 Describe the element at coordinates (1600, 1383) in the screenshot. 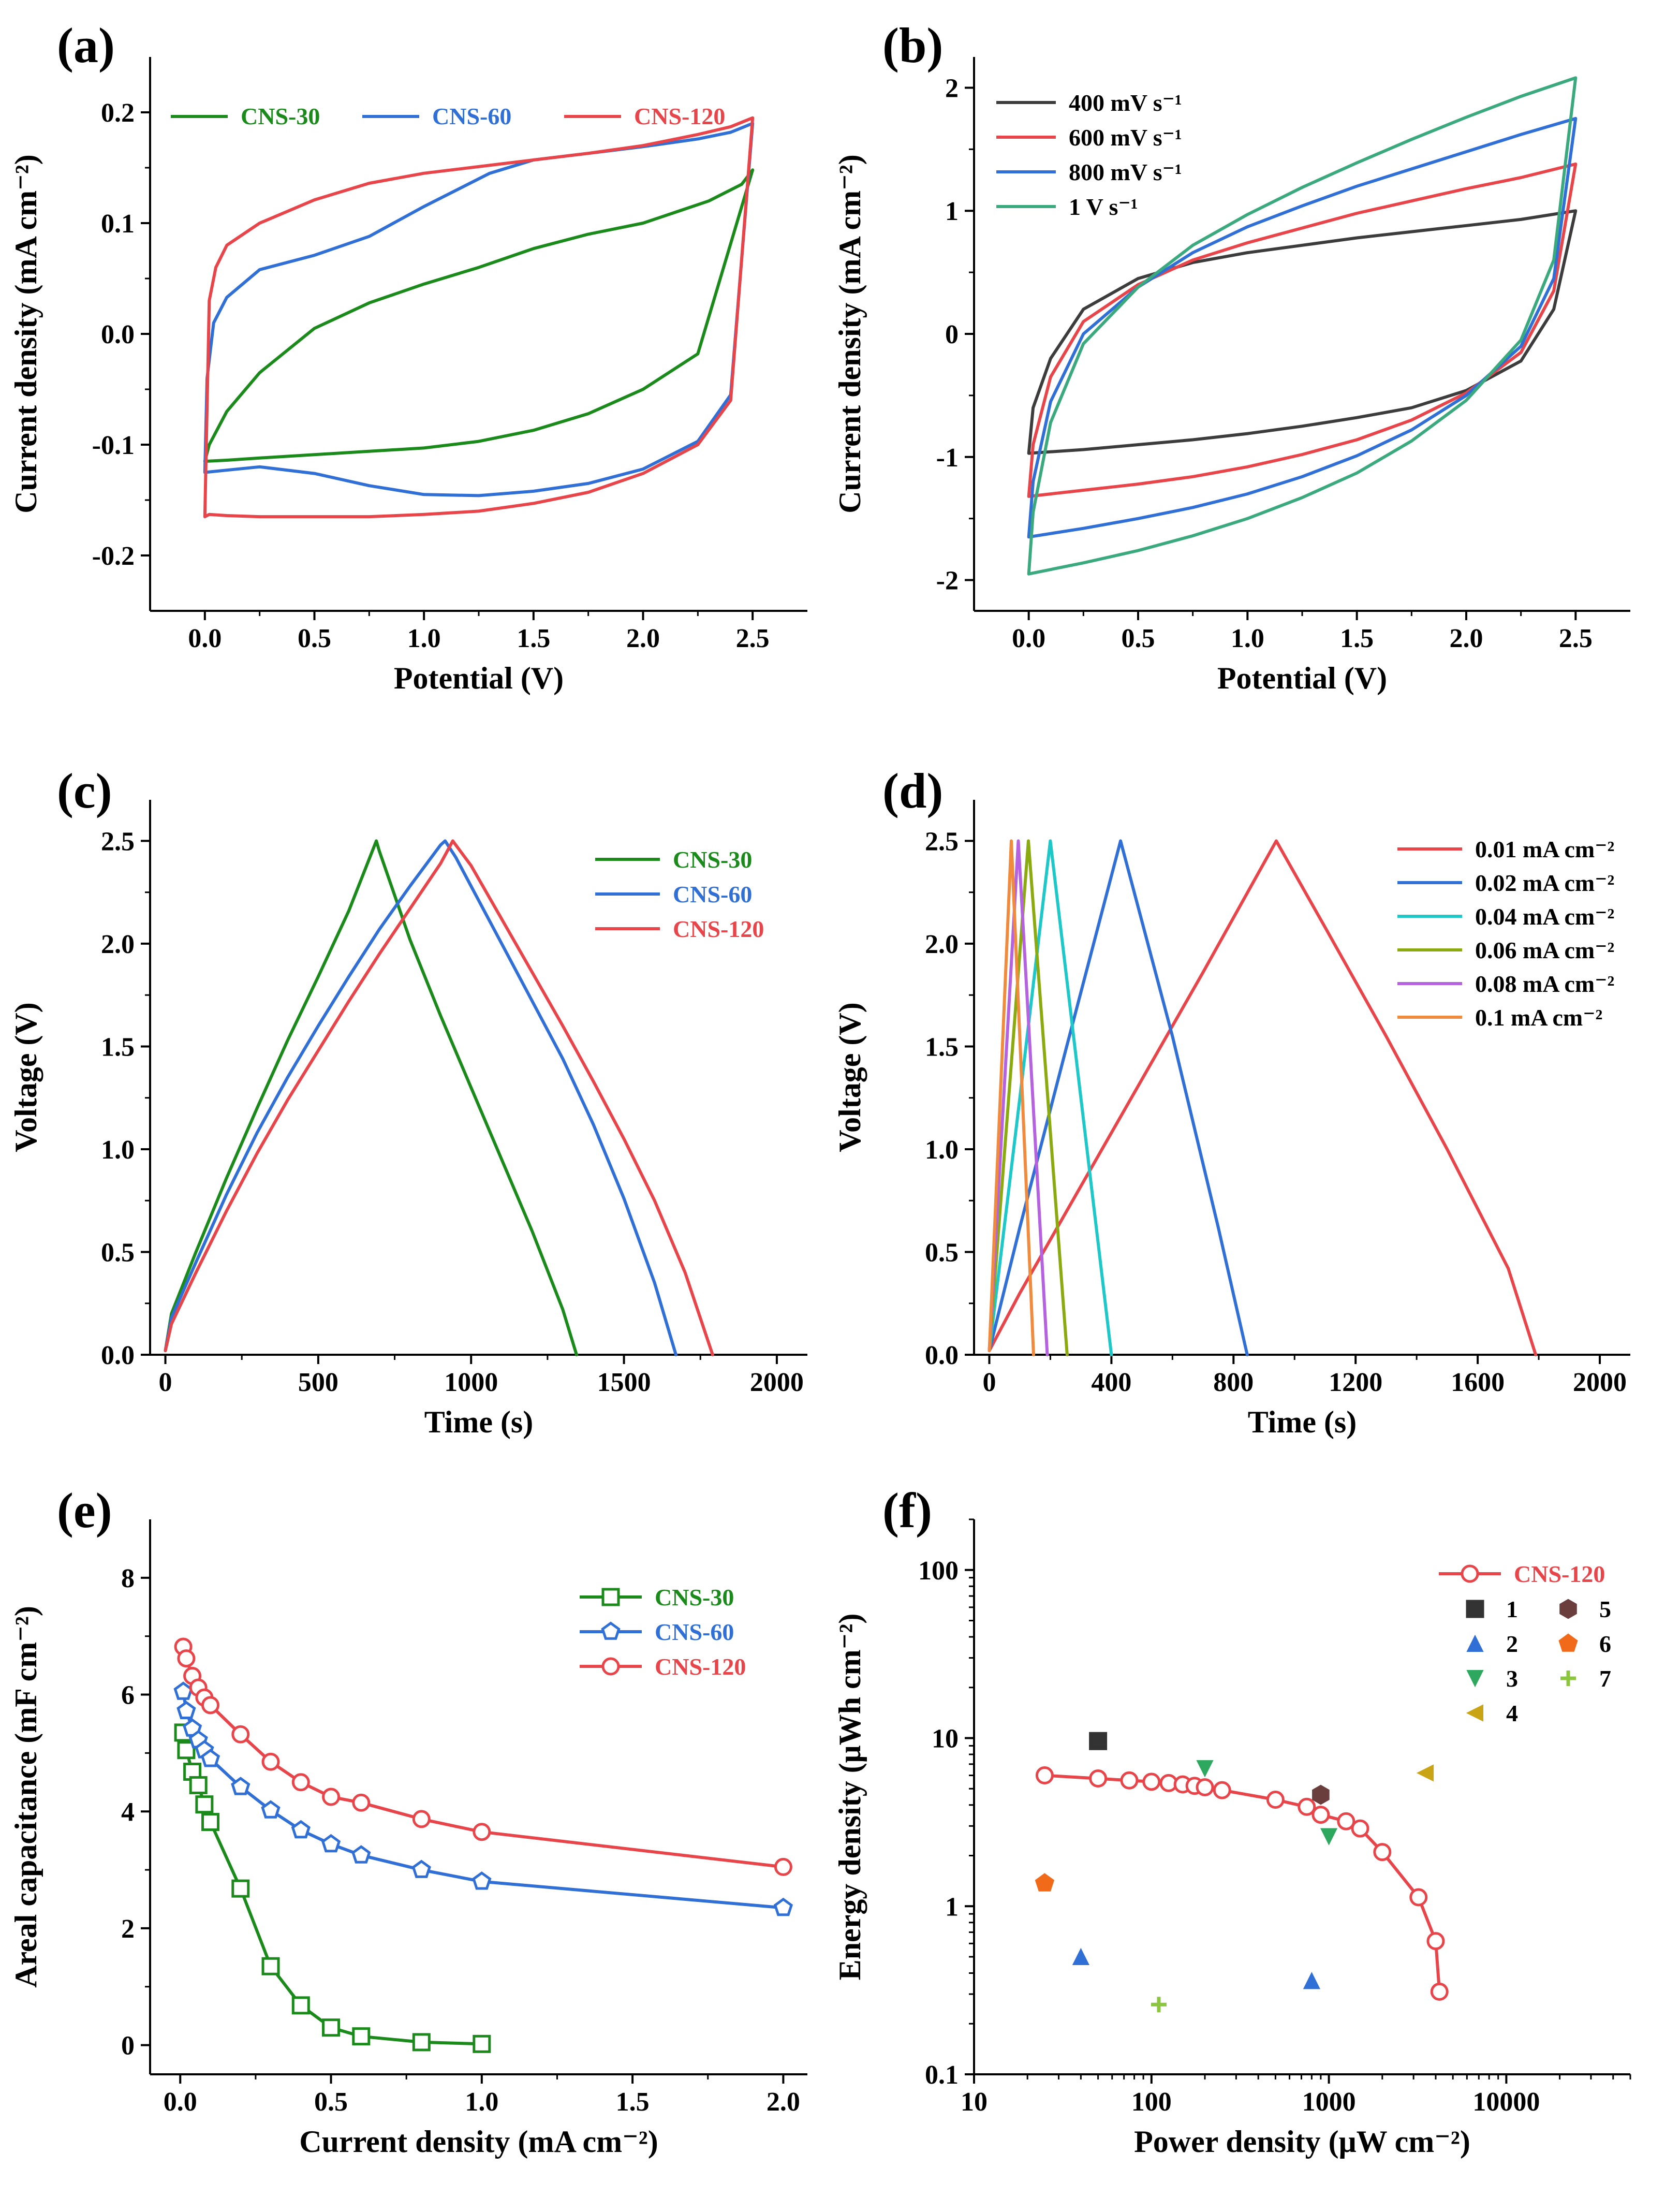

I see `x-tick-label: 2000` at that location.